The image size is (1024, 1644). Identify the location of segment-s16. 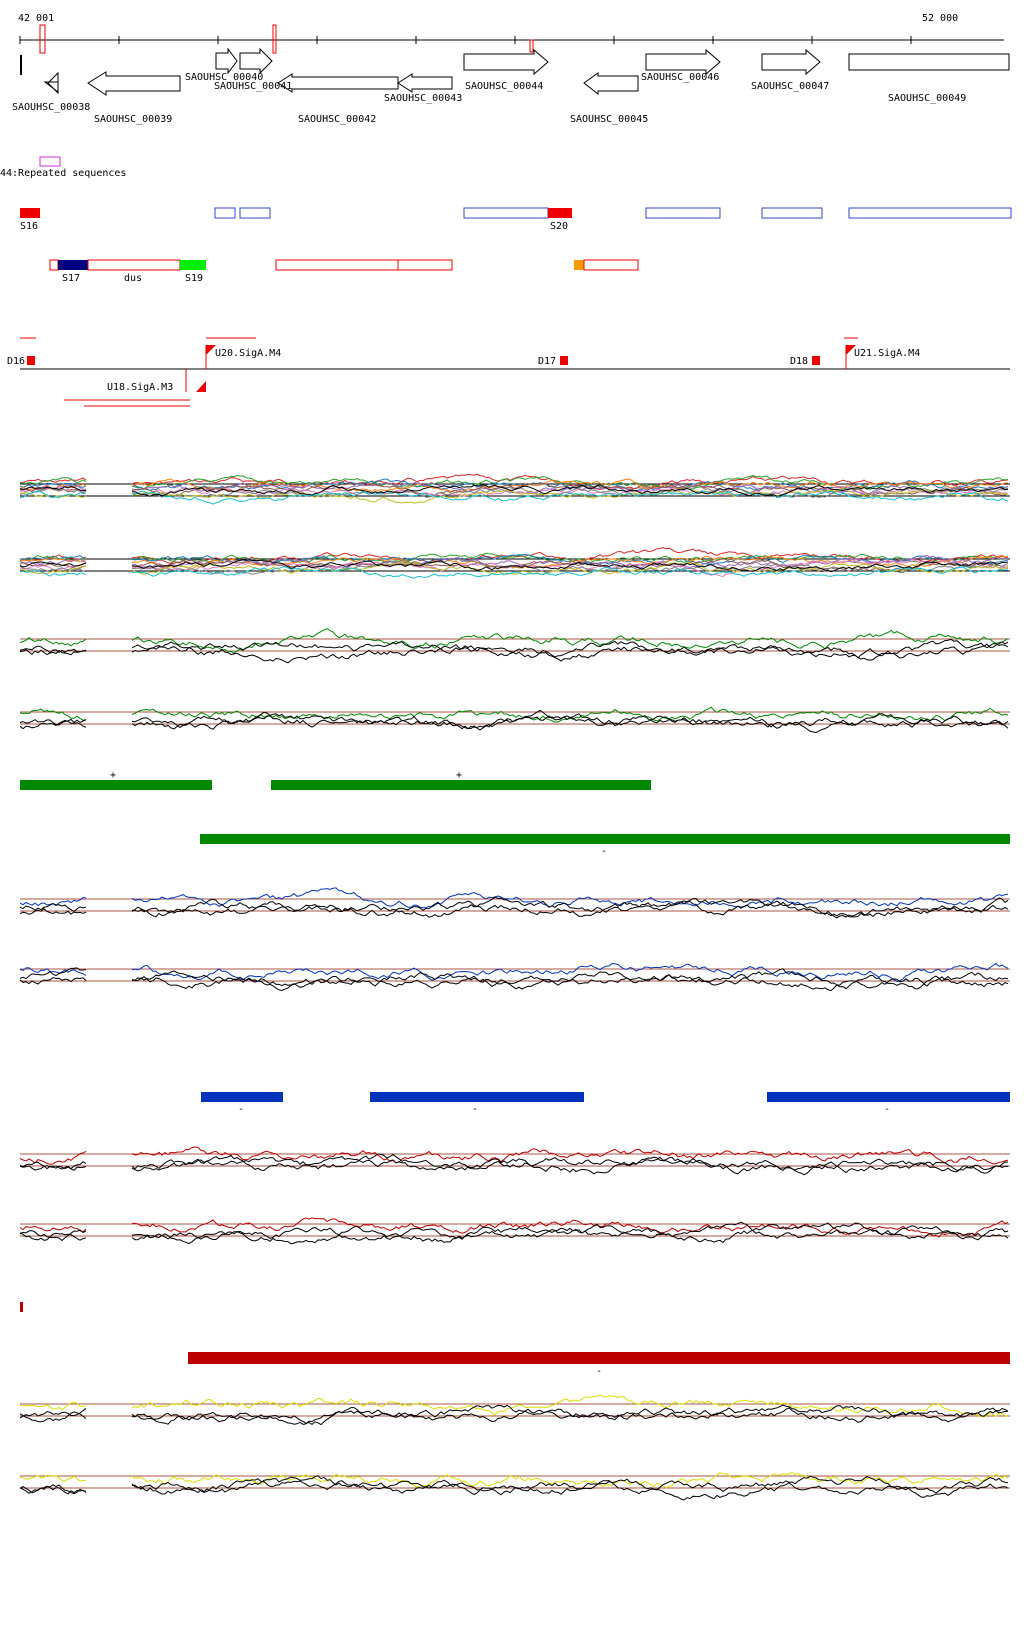
(30, 213).